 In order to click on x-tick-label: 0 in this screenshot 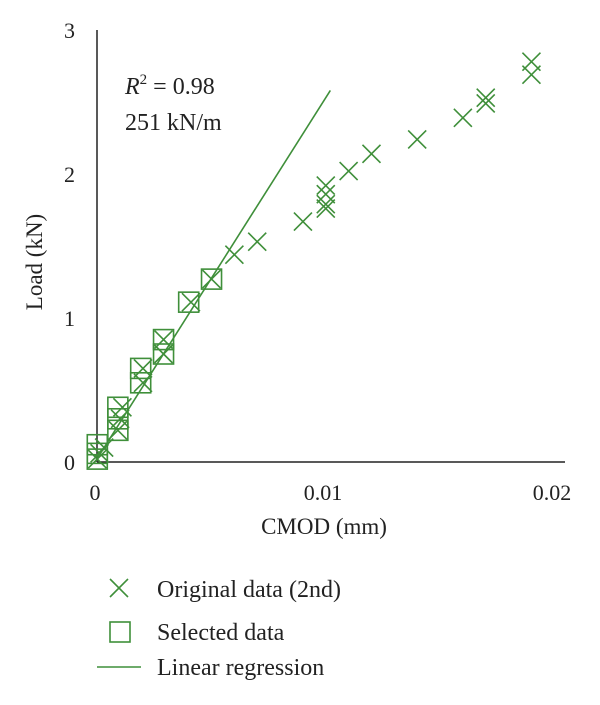, I will do `click(95, 492)`.